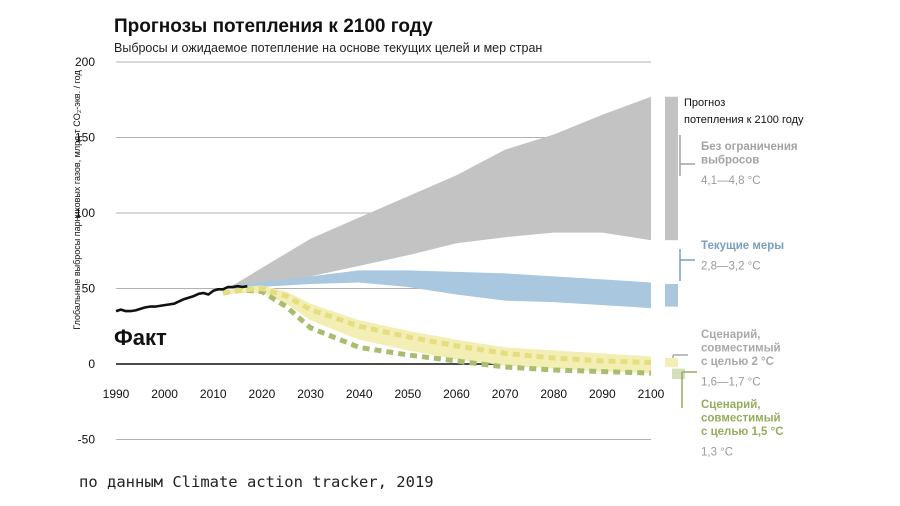 The width and height of the screenshot is (900, 506). I want to click on target15-legend-bracket, so click(689, 389).